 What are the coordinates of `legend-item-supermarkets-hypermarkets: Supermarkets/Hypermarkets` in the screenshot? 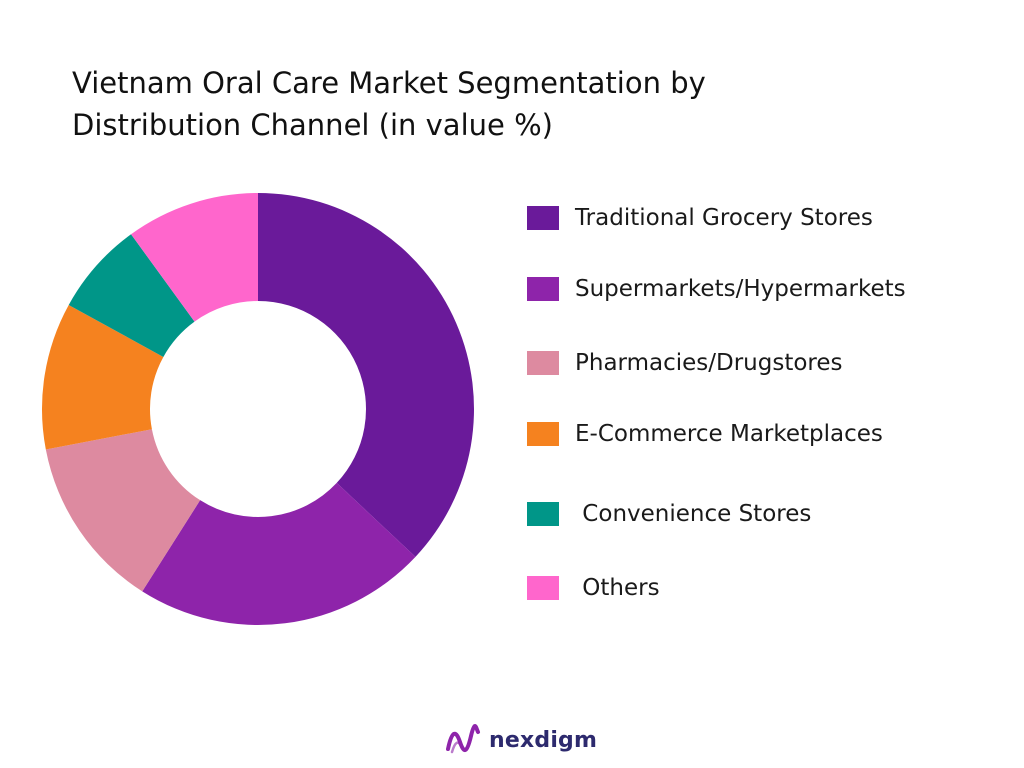 It's located at (716, 289).